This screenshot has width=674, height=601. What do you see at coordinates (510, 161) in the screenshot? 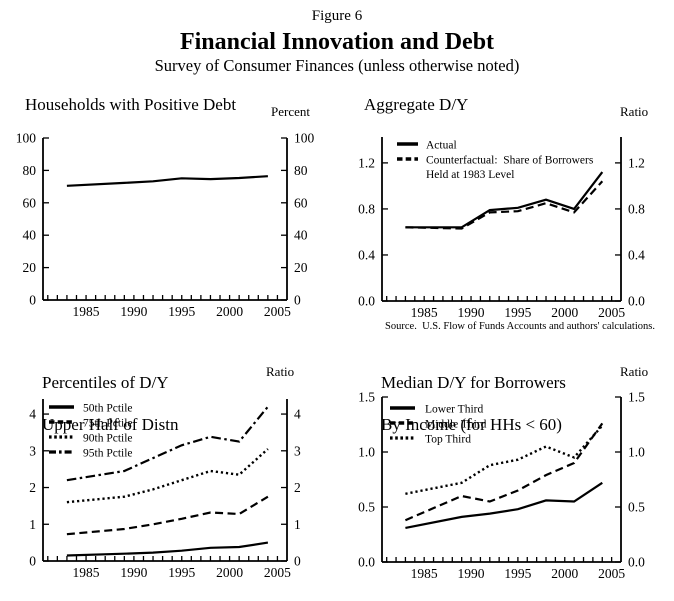
I see `svg-text:Counterfactual: Share of Borr: Counterfactual: Share of Borrowers` at bounding box center [510, 161].